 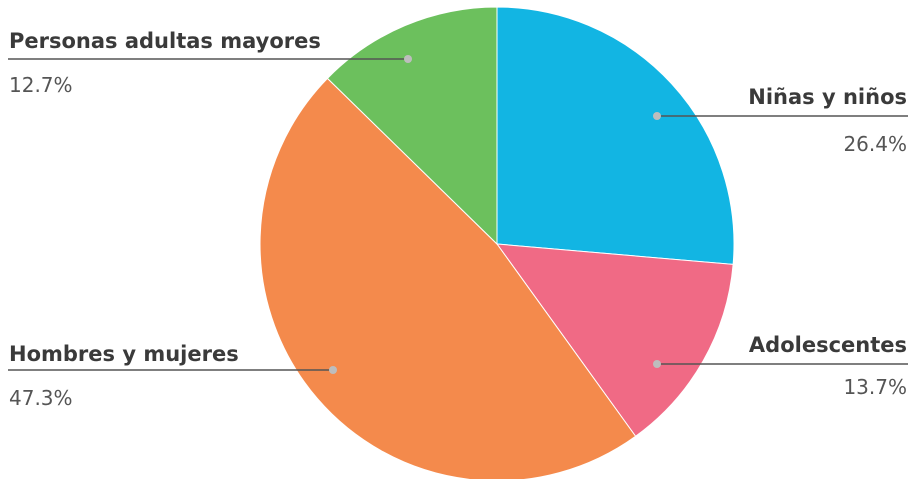 What do you see at coordinates (827, 97) in the screenshot?
I see `slice-name-label-0: Niñas y niños` at bounding box center [827, 97].